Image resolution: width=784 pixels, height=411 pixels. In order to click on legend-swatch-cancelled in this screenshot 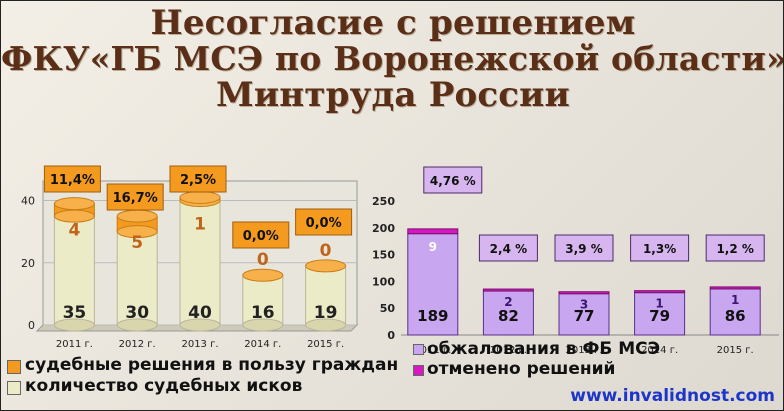, I will do `click(418, 370)`.